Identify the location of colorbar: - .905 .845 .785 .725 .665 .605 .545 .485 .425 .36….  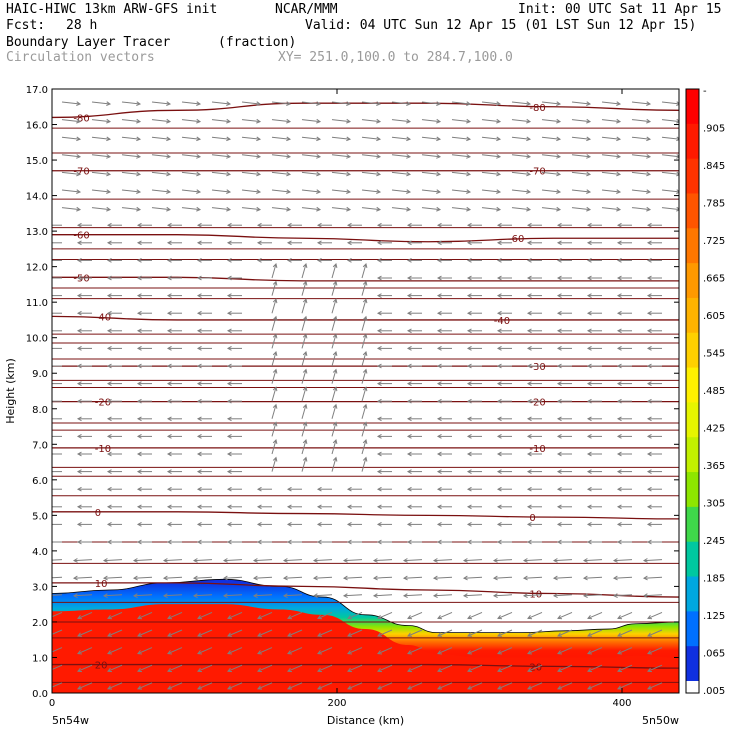
(705, 391).